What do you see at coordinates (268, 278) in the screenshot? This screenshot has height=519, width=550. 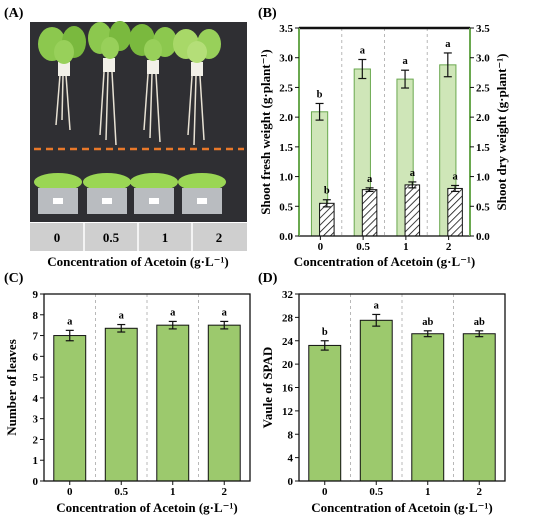 I see `panel-label-d: (D)` at bounding box center [268, 278].